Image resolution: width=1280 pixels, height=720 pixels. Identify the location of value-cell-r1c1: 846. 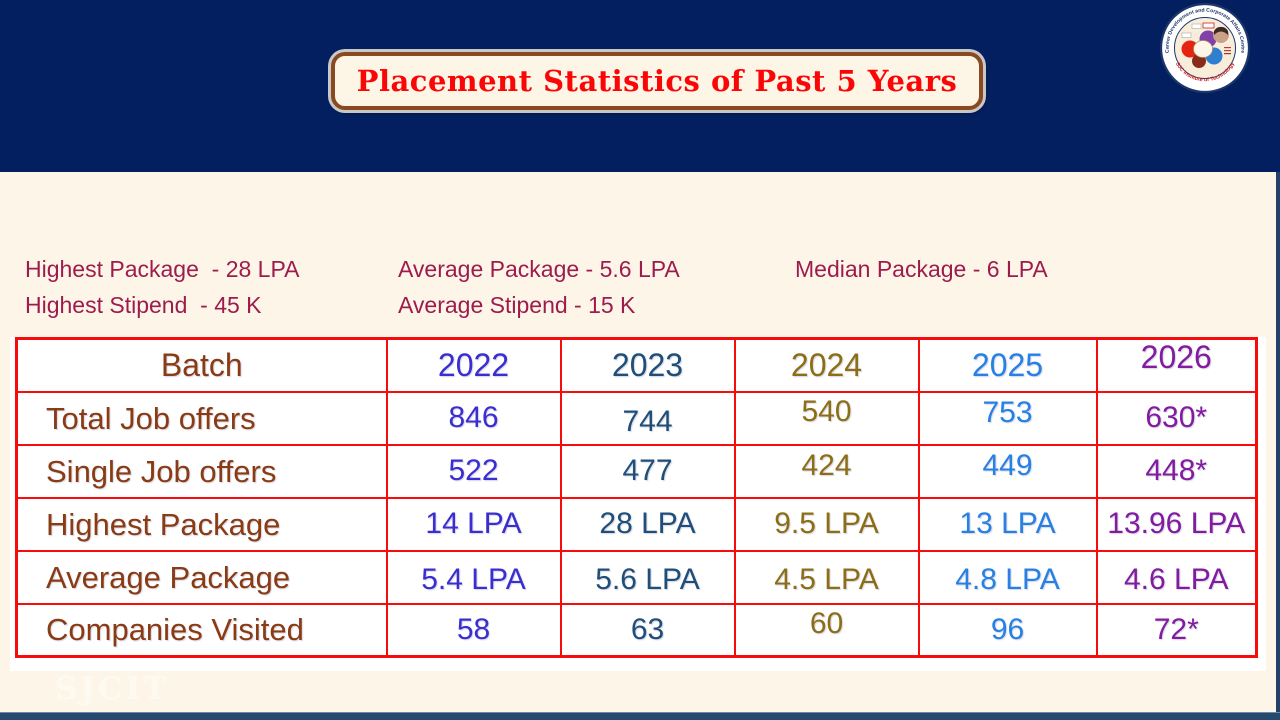
(473, 418).